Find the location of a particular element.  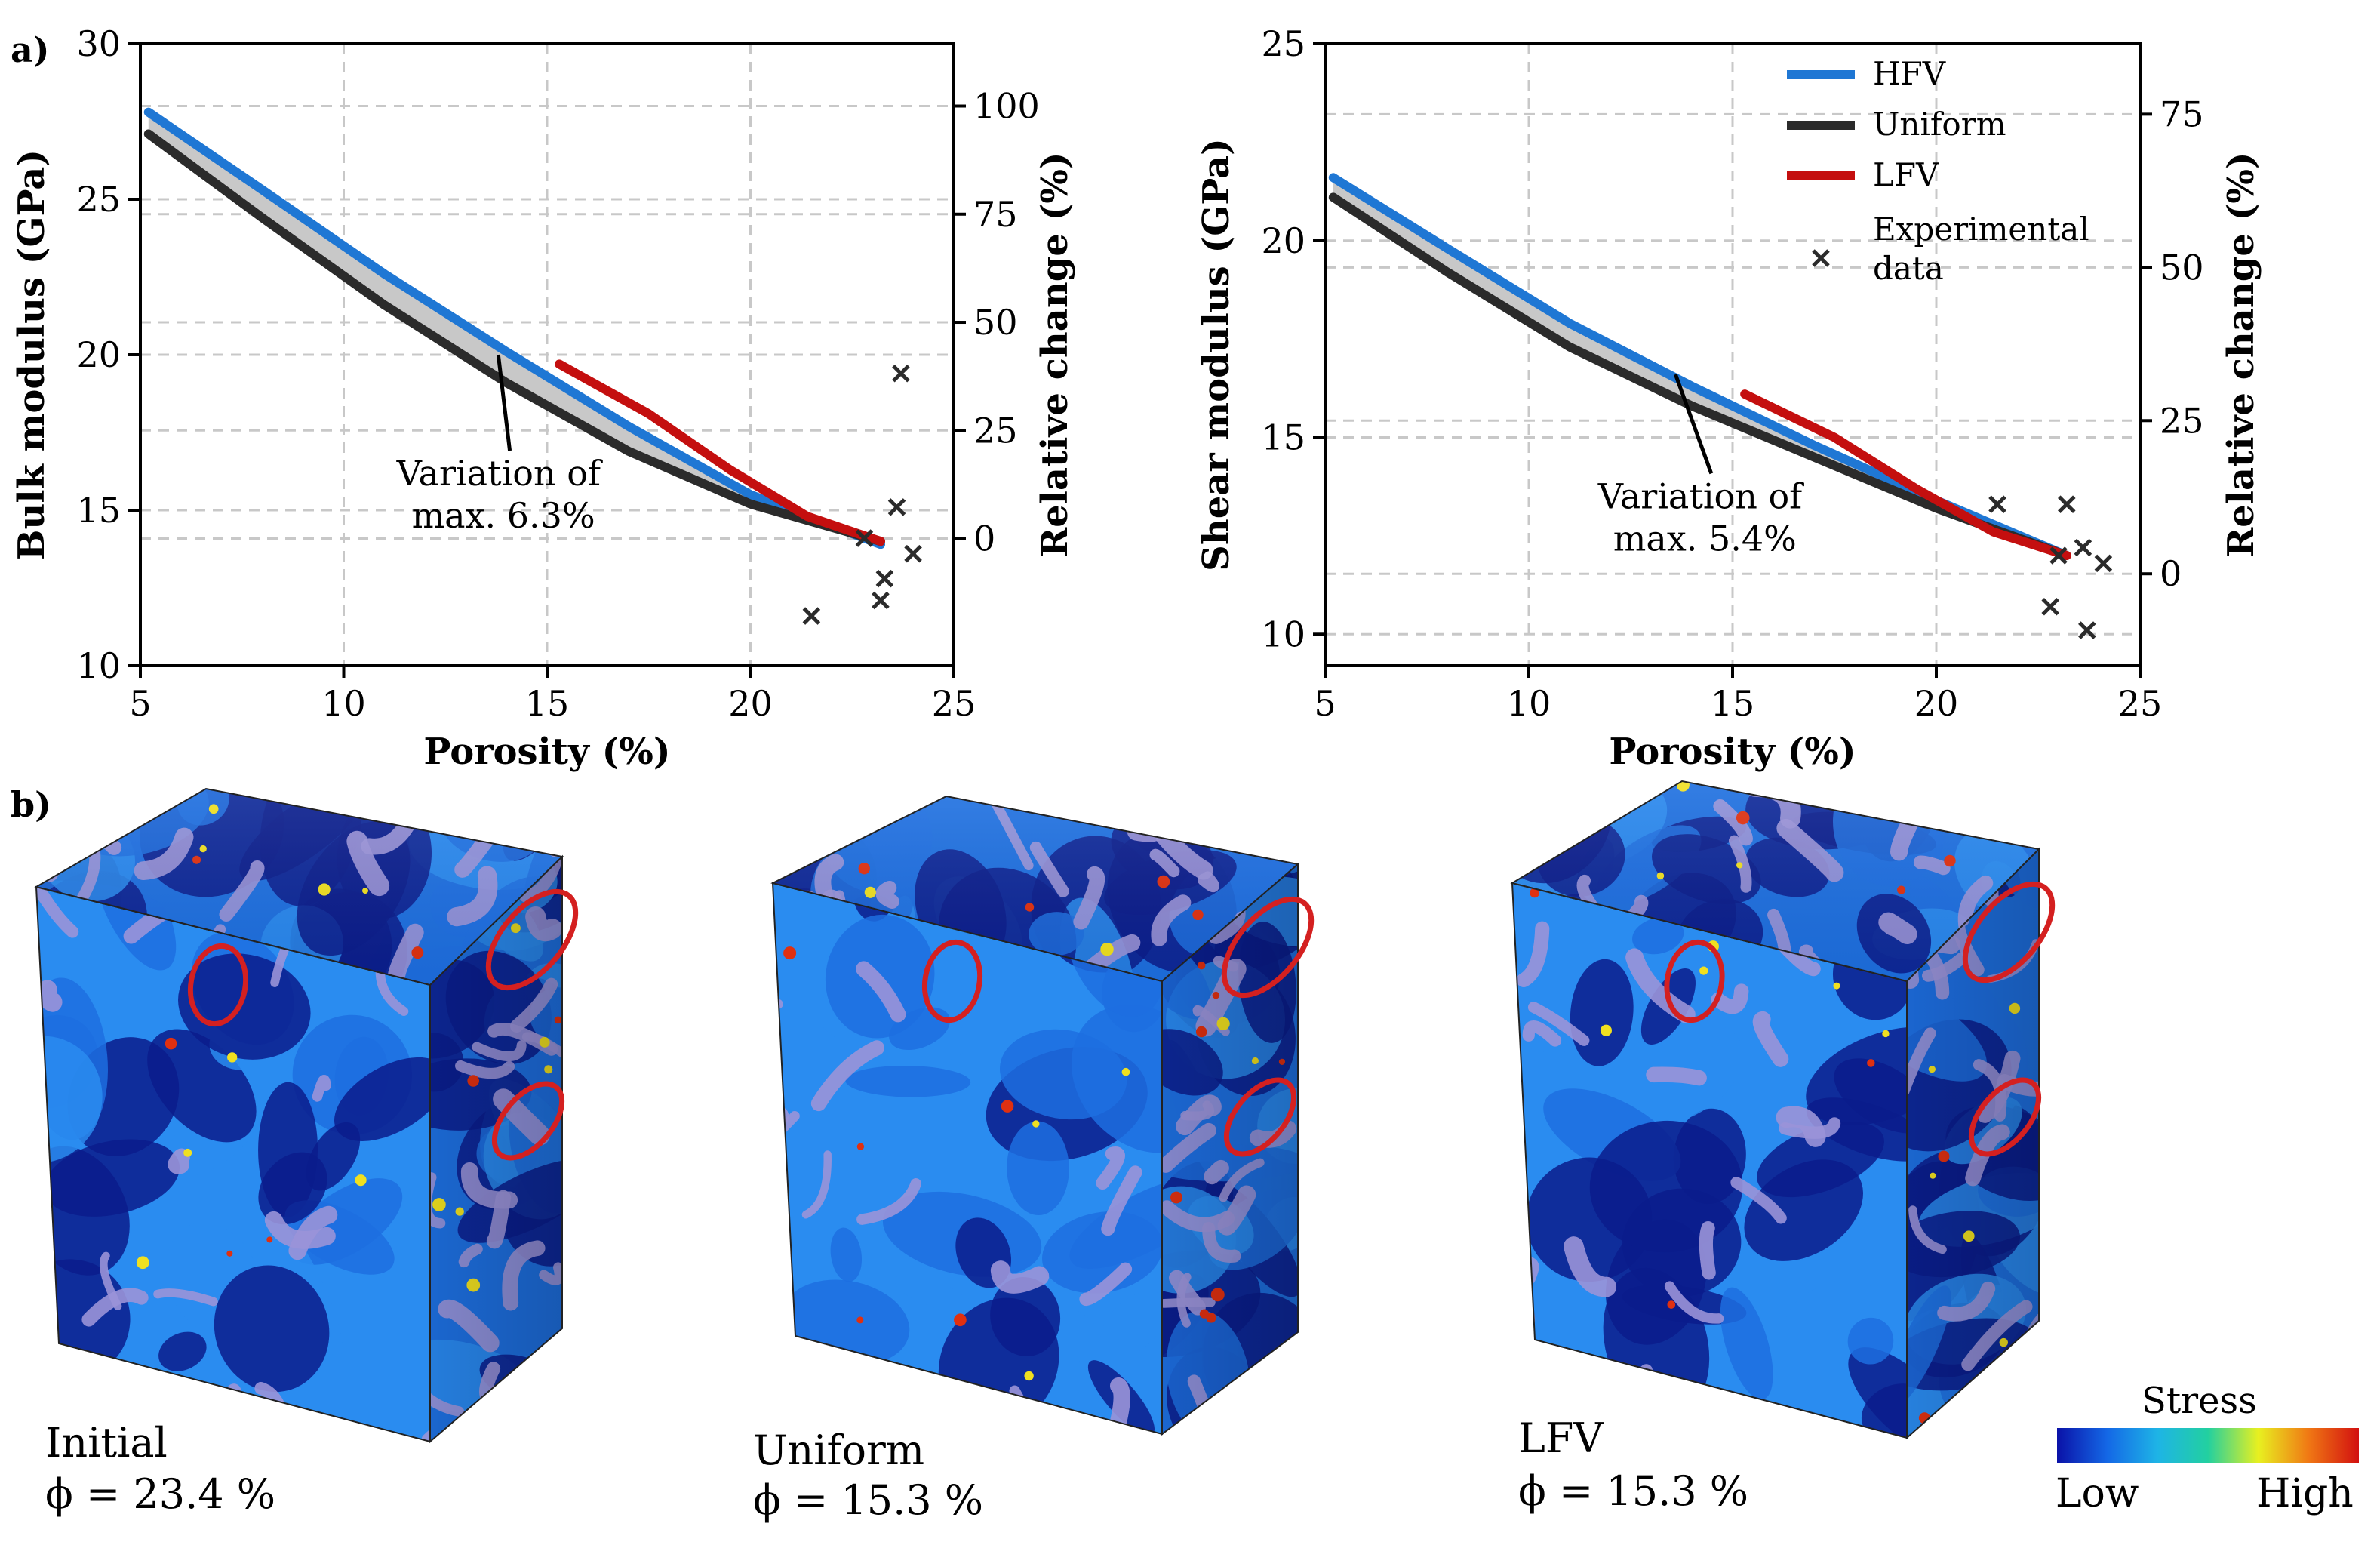

stress-colorbar: Stress Low High is located at coordinates (2207, 1448).